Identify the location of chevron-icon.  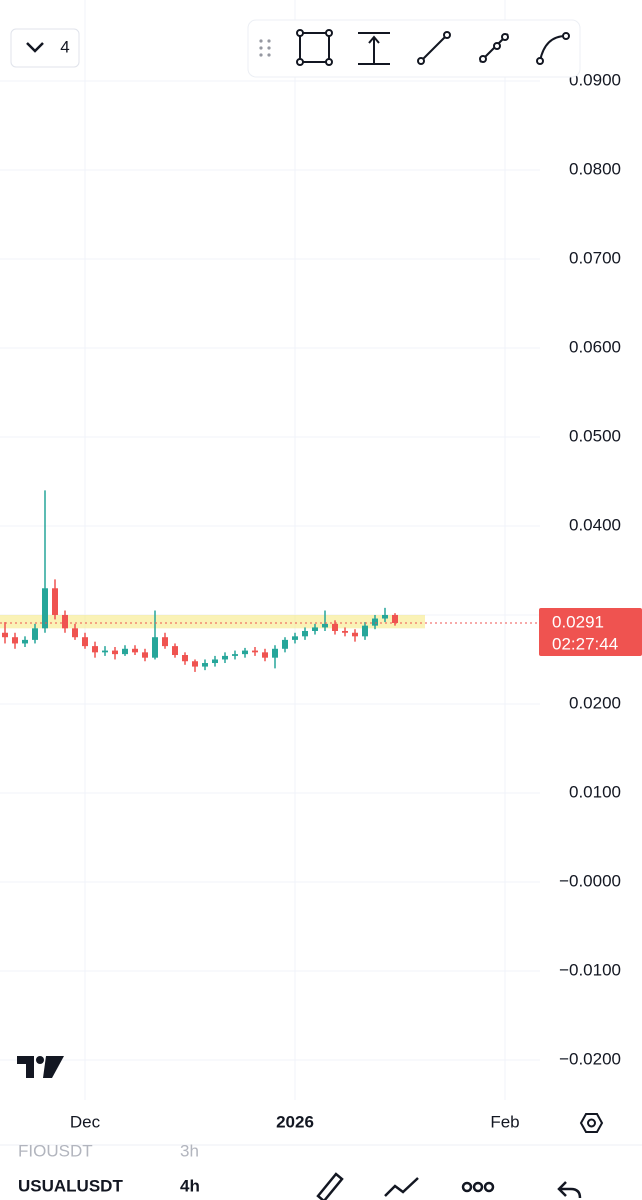
(35, 47).